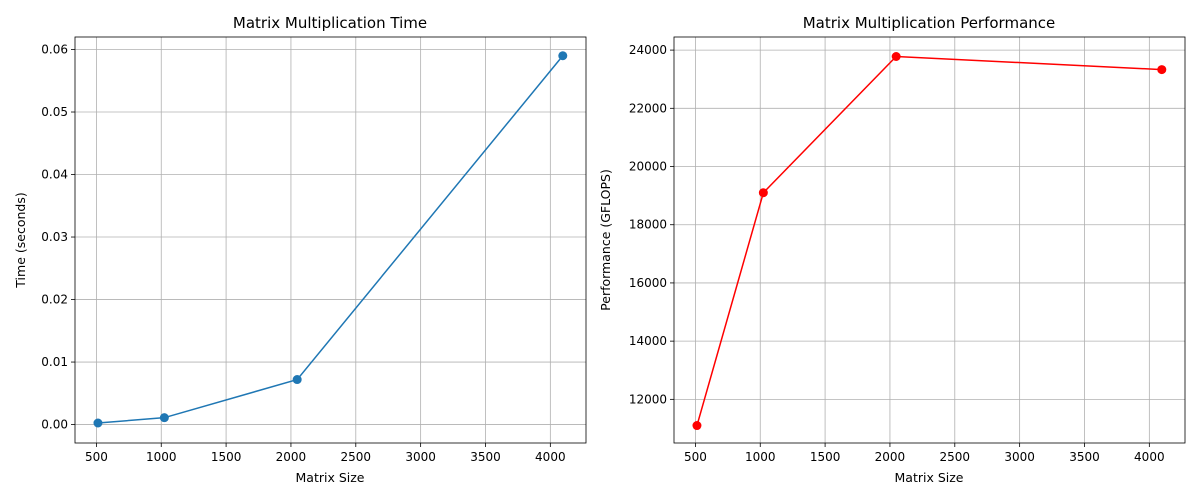 Image resolution: width=1200 pixels, height=500 pixels. What do you see at coordinates (648, 167) in the screenshot?
I see `y-tick-label: 20000` at bounding box center [648, 167].